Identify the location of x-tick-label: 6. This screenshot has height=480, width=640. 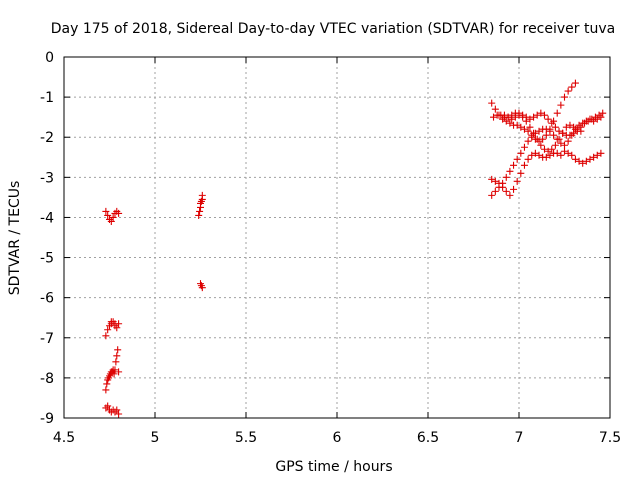
(337, 438).